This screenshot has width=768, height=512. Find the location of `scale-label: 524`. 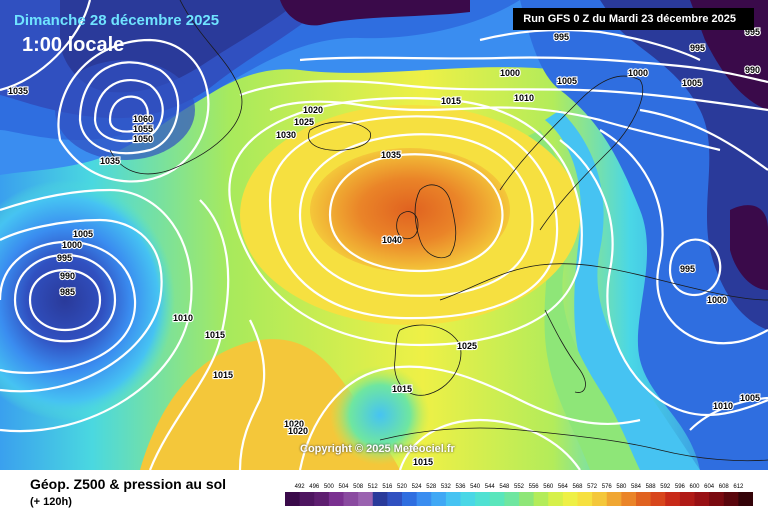

scale-label: 524 is located at coordinates (417, 487).